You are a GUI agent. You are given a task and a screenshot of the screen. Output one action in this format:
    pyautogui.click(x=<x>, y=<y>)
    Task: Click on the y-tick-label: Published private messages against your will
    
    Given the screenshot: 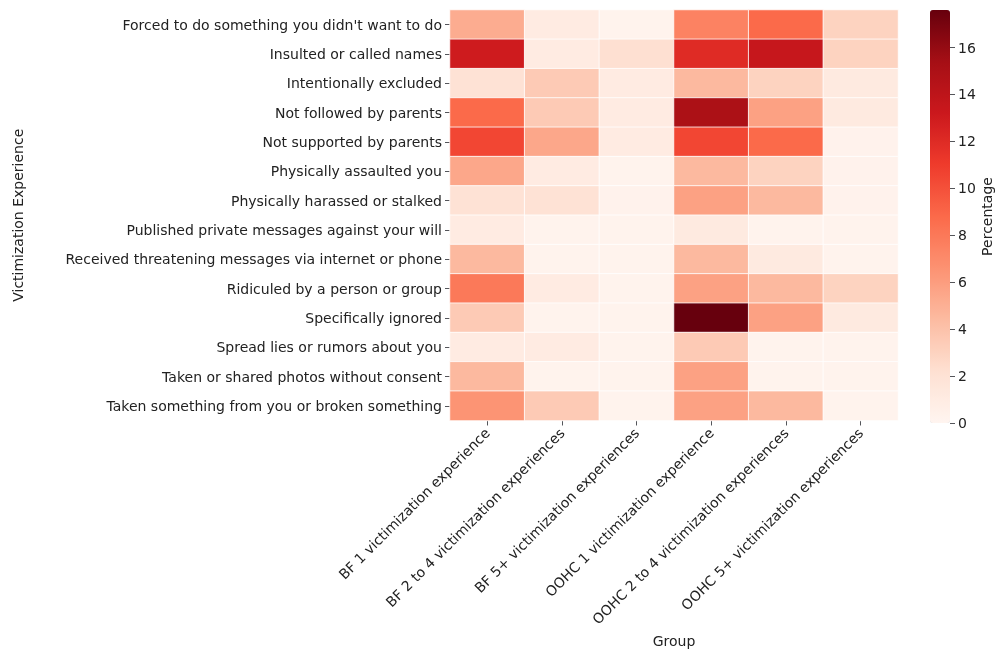 What is the action you would take?
    pyautogui.click(x=284, y=229)
    